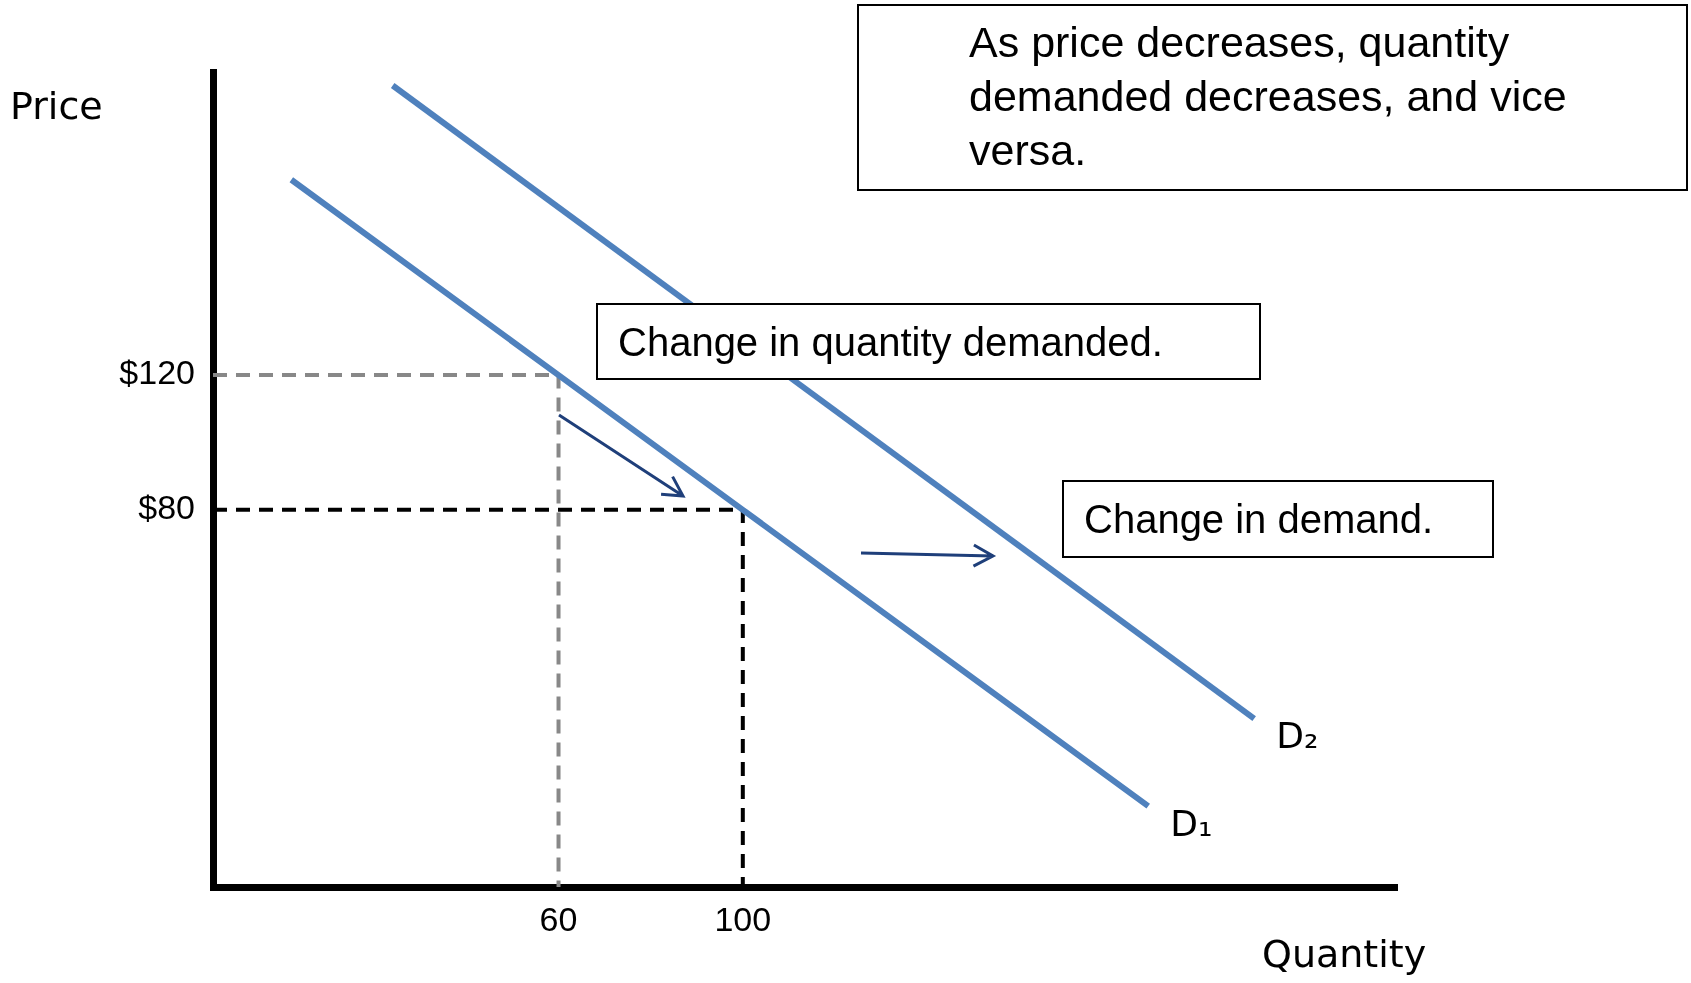 The width and height of the screenshot is (1691, 983). Describe the element at coordinates (1272, 97) in the screenshot. I see `text-box: As price decreases, quantity demanded decreases, and vice versa.` at that location.